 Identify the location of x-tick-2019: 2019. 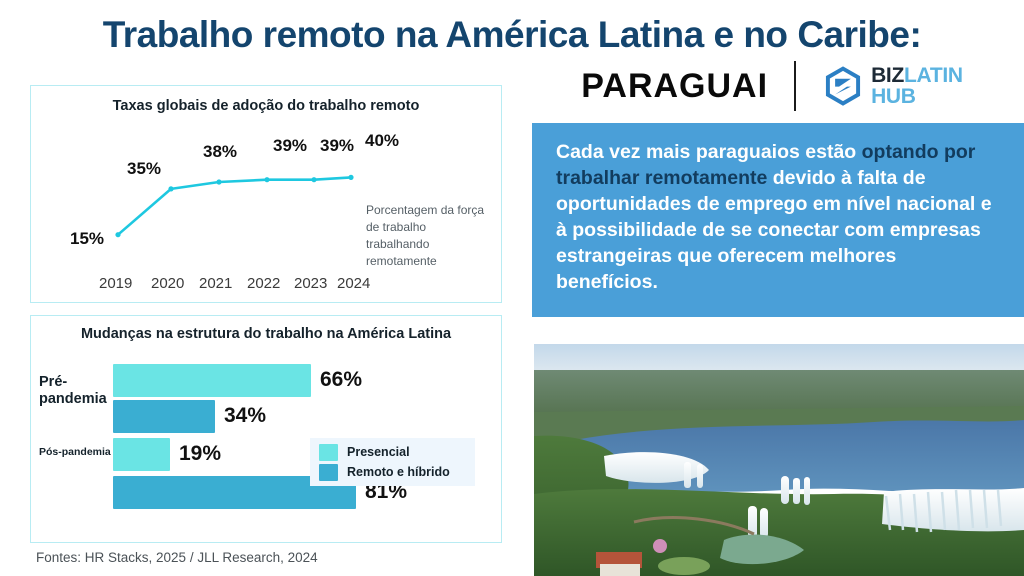
(116, 283).